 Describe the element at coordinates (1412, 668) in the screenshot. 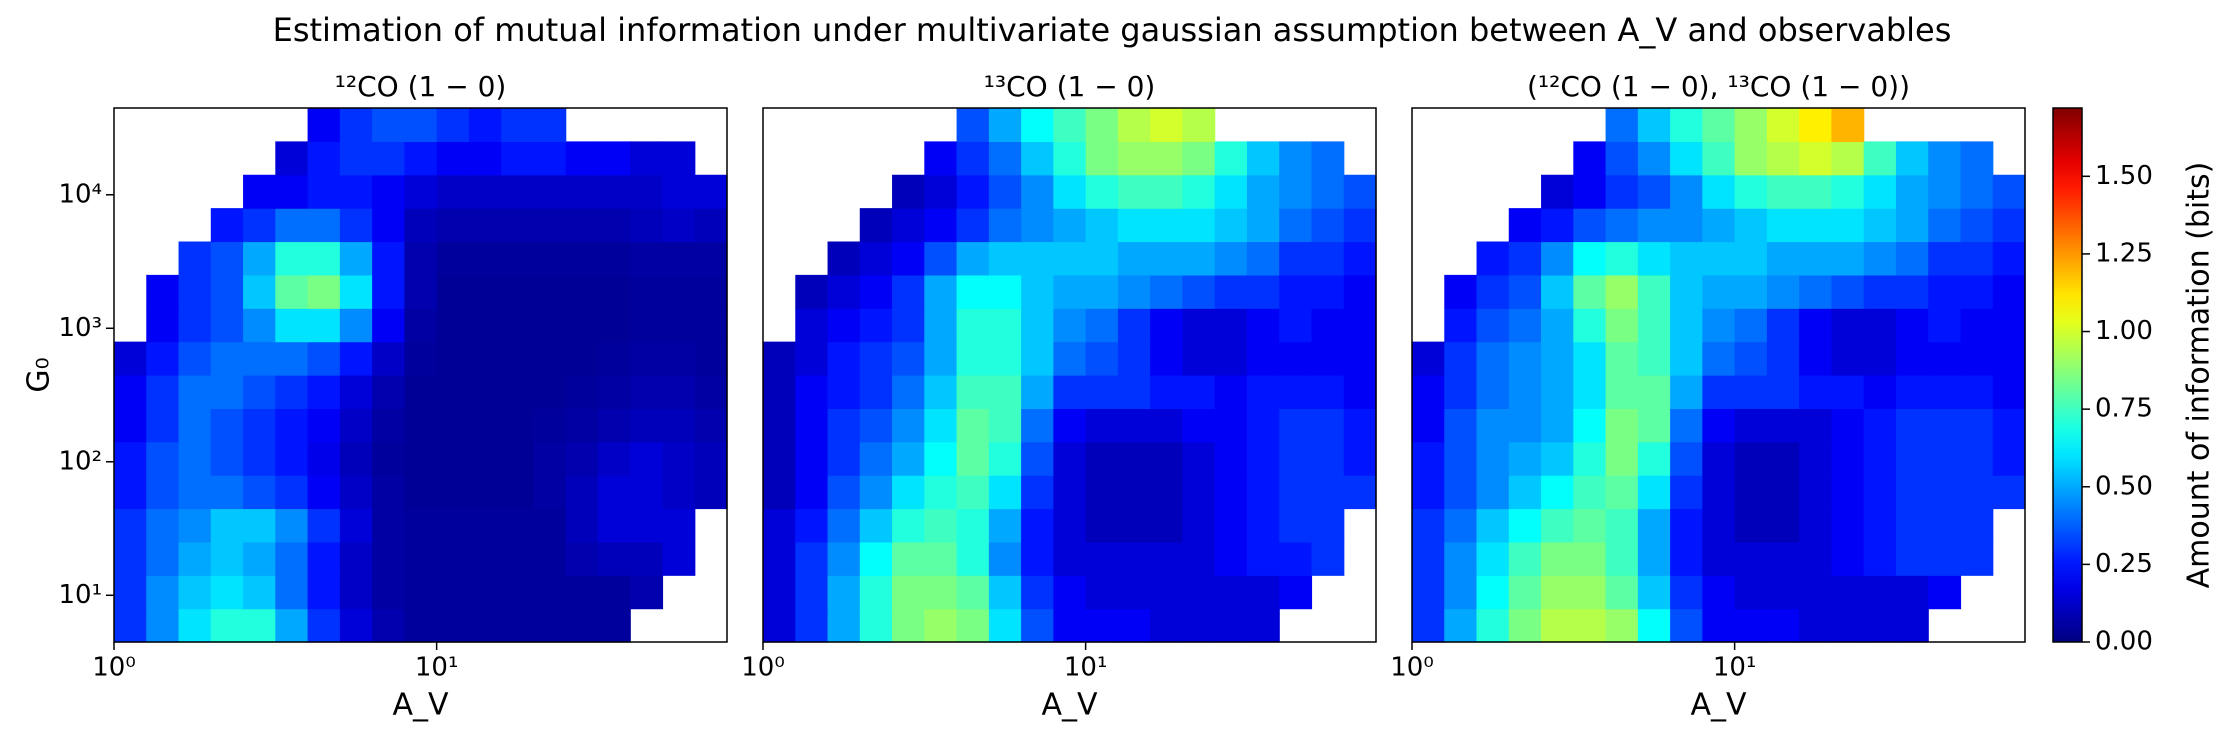

I see `x-tick-label: 10⁰` at that location.